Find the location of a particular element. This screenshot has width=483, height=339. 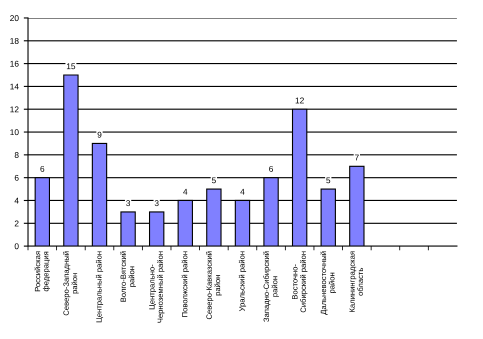

data-label: 15 is located at coordinates (71, 66).